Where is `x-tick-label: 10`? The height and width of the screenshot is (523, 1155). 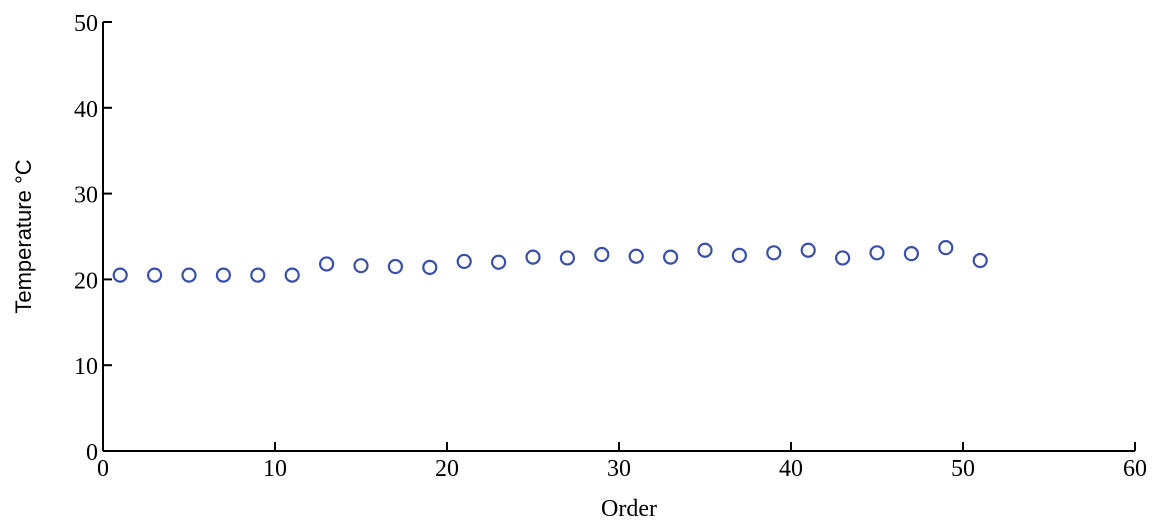
x-tick-label: 10 is located at coordinates (275, 469).